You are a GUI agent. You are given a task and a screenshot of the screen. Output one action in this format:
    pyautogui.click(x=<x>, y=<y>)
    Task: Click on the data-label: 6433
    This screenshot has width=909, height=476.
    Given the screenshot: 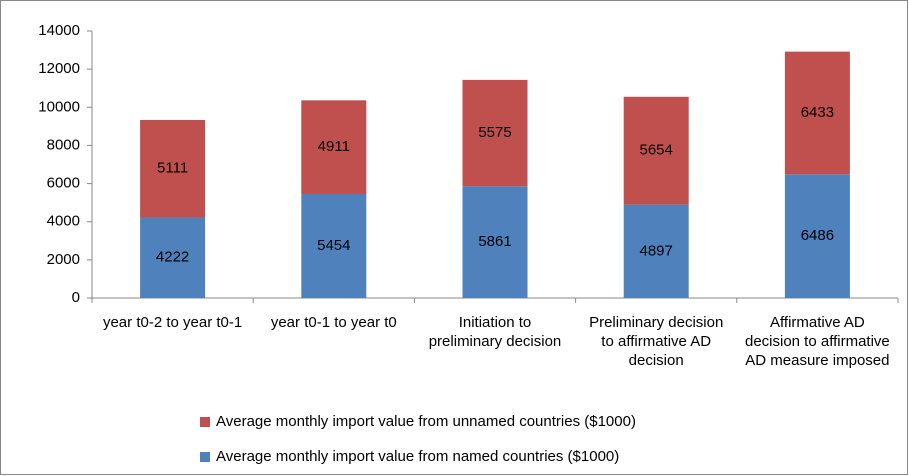 What is the action you would take?
    pyautogui.click(x=817, y=112)
    